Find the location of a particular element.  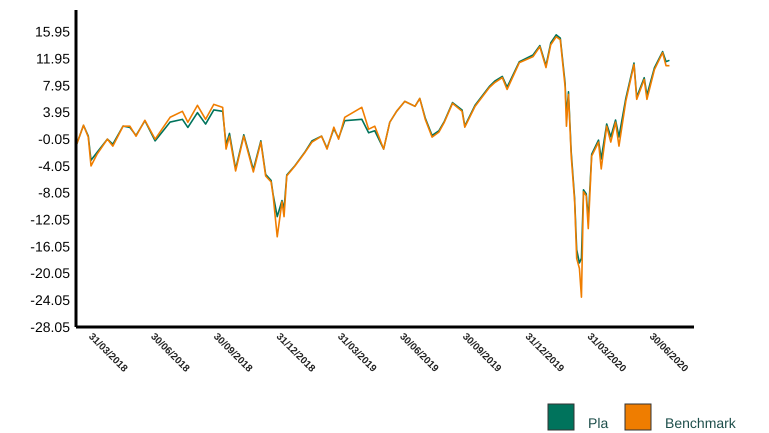

y-tick-label: -0.05 is located at coordinates (54, 139).